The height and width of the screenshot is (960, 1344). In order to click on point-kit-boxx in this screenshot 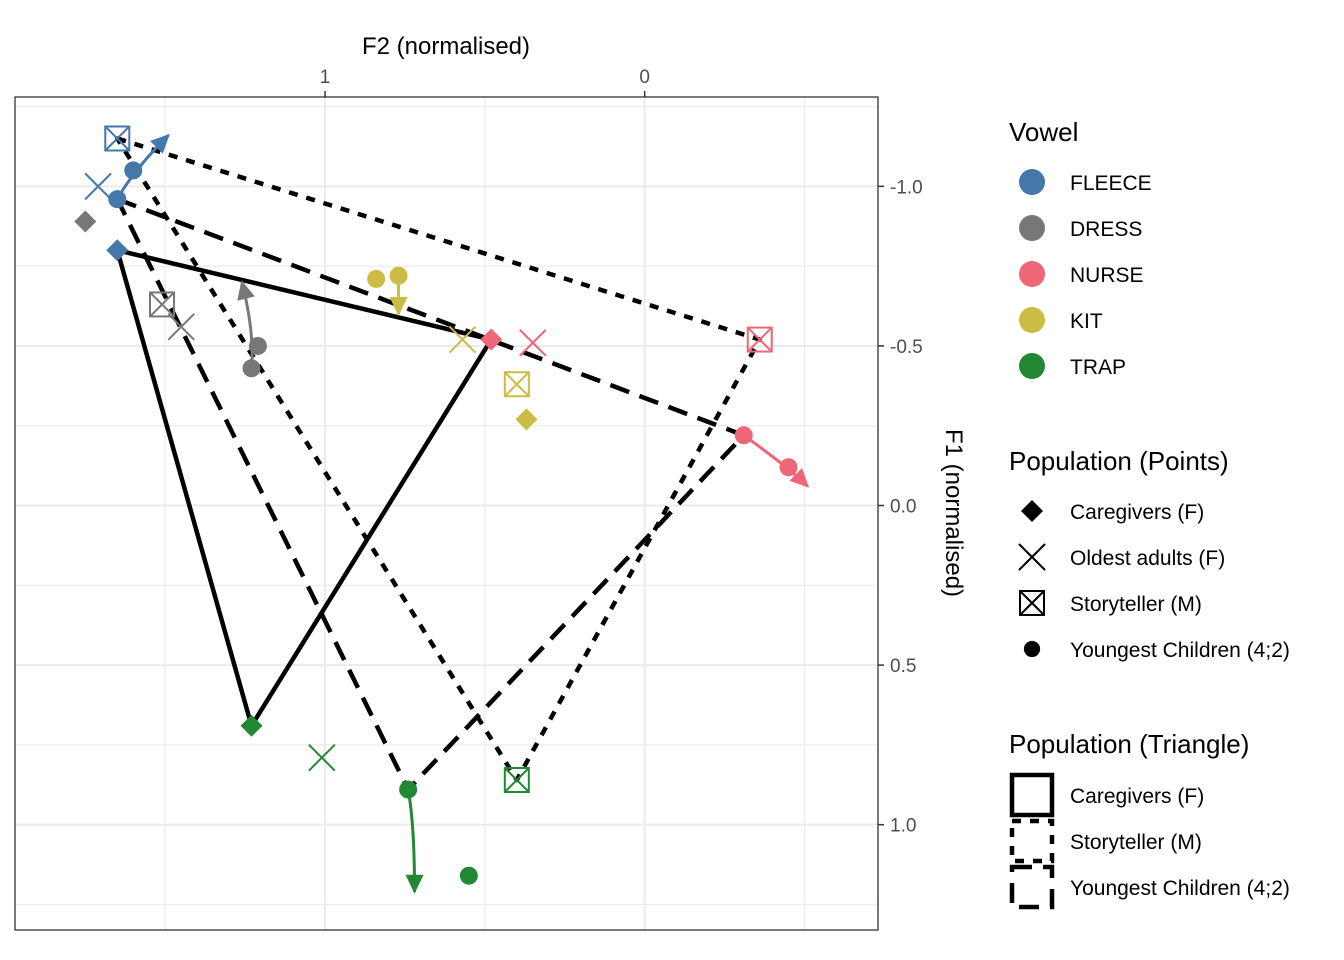, I will do `click(516, 384)`.